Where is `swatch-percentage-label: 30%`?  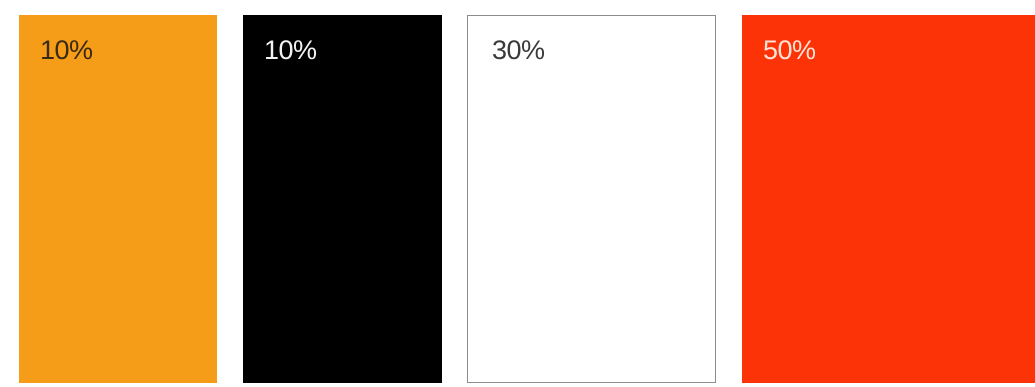
swatch-percentage-label: 30% is located at coordinates (518, 50).